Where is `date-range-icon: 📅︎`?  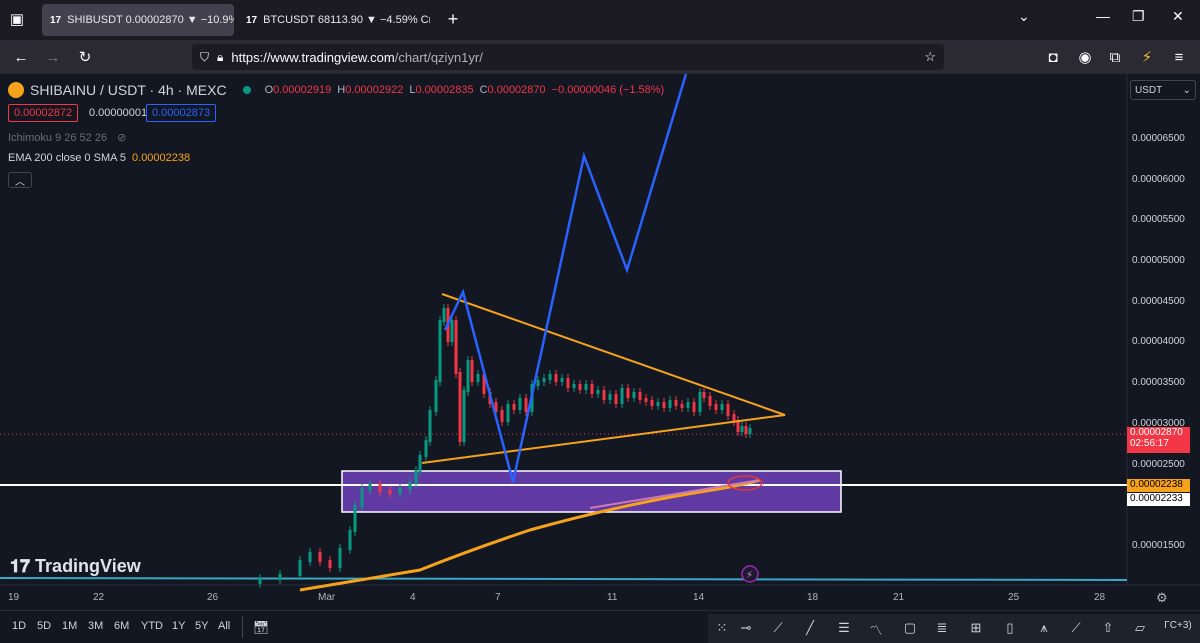
date-range-icon: 📅︎ is located at coordinates (261, 627).